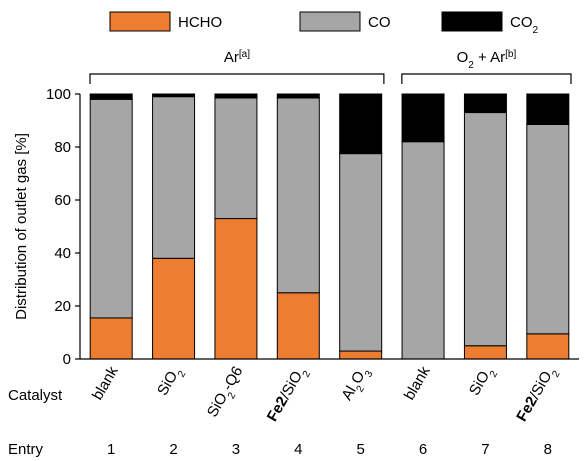 The height and width of the screenshot is (461, 587). What do you see at coordinates (280, 449) in the screenshot?
I see `entry-labels: Entry 1 2 3 4 5 6 7 8` at bounding box center [280, 449].